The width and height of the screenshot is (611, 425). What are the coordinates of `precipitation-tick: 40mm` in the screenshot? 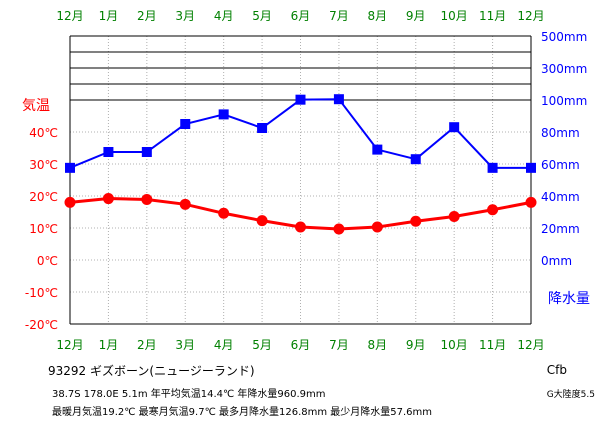 It's located at (560, 197).